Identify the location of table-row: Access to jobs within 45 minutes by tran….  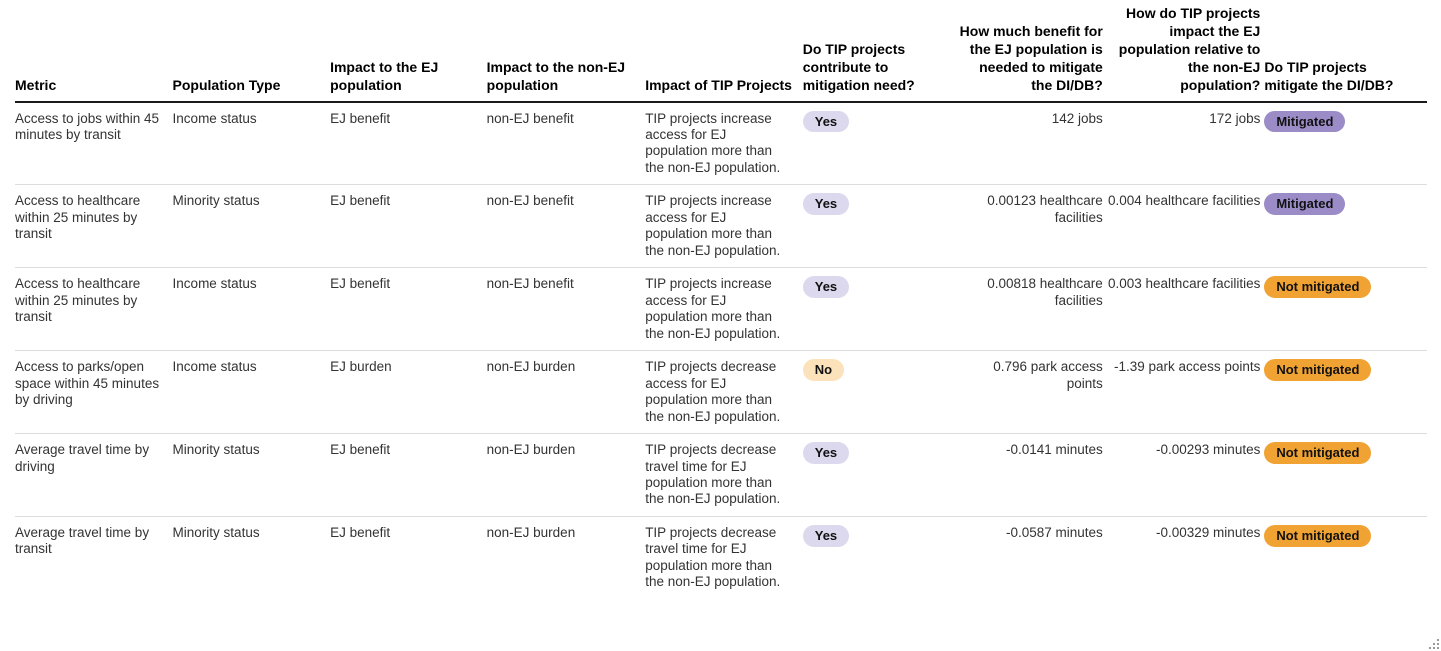
(721, 143).